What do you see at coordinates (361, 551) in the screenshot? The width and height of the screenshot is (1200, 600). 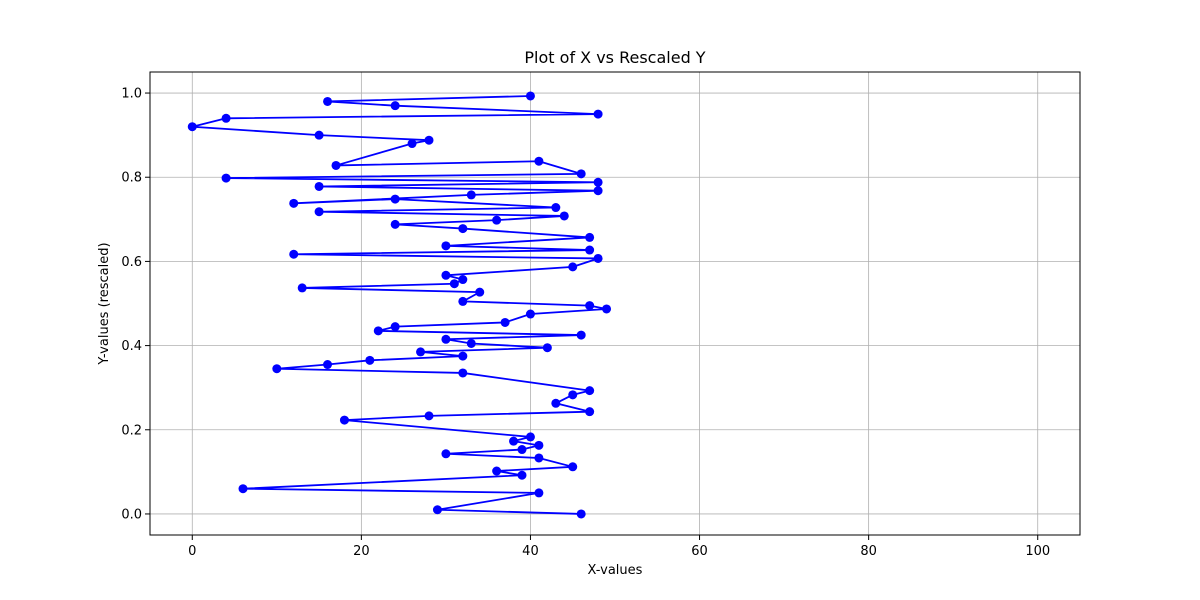 I see `x-tick-label: 20` at bounding box center [361, 551].